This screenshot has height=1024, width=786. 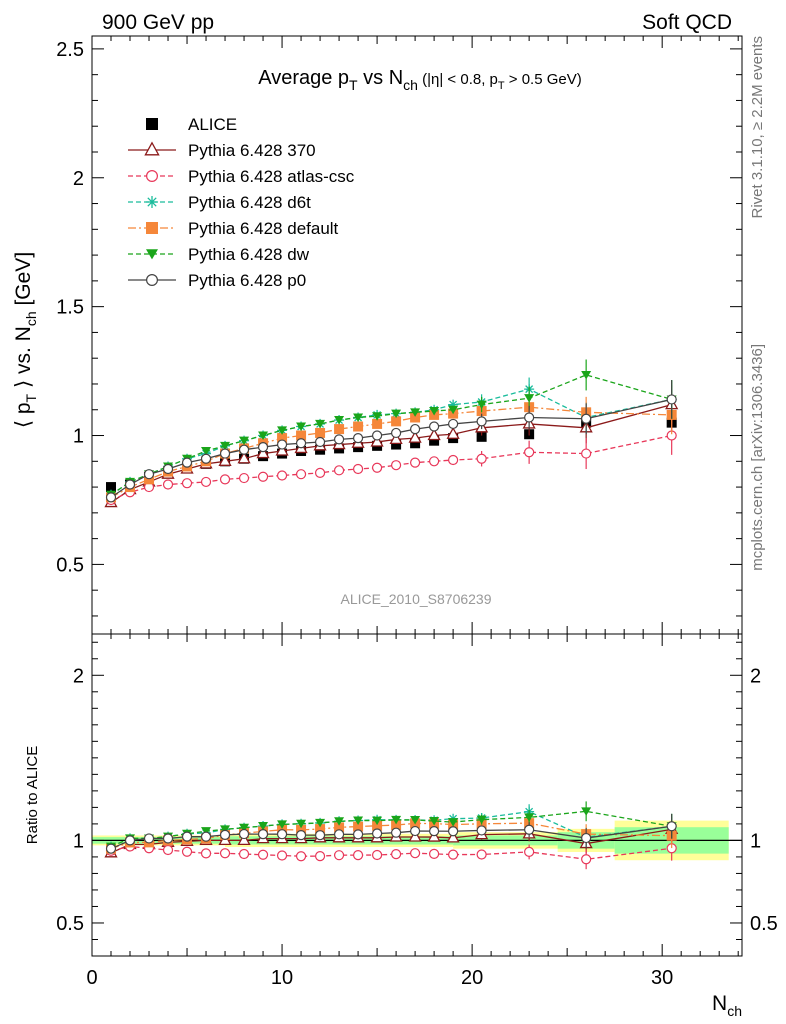 What do you see at coordinates (282, 978) in the screenshot?
I see `x-tick-label: 10` at bounding box center [282, 978].